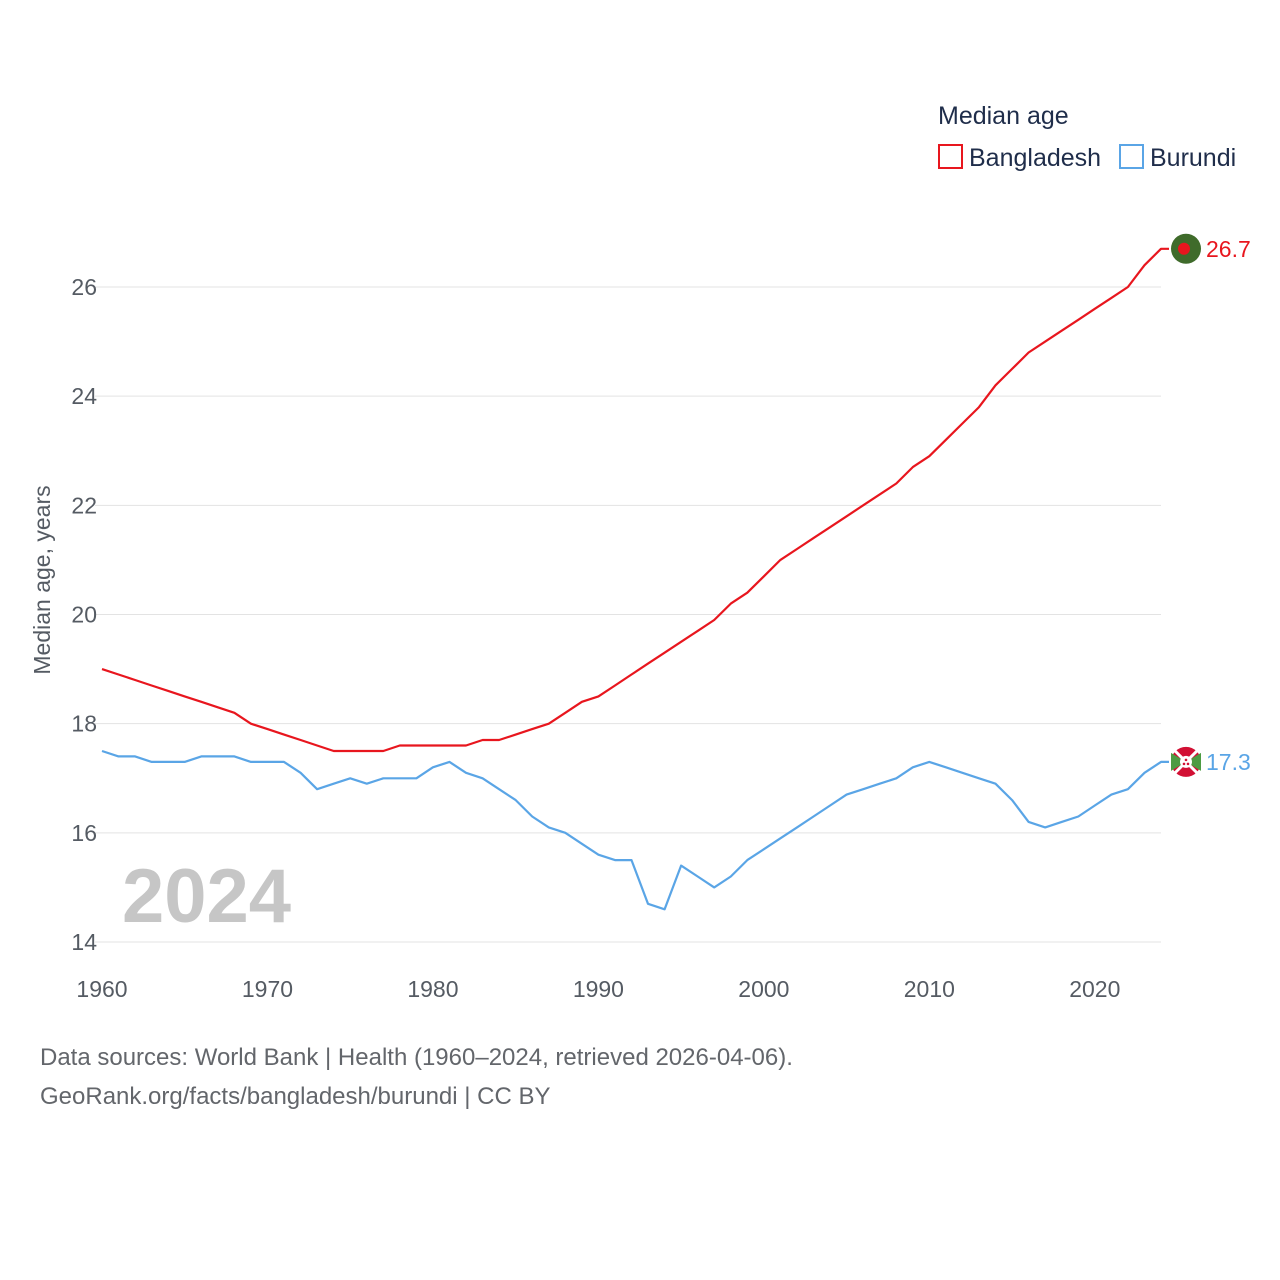  I want to click on y-tick-label: 20, so click(84, 615).